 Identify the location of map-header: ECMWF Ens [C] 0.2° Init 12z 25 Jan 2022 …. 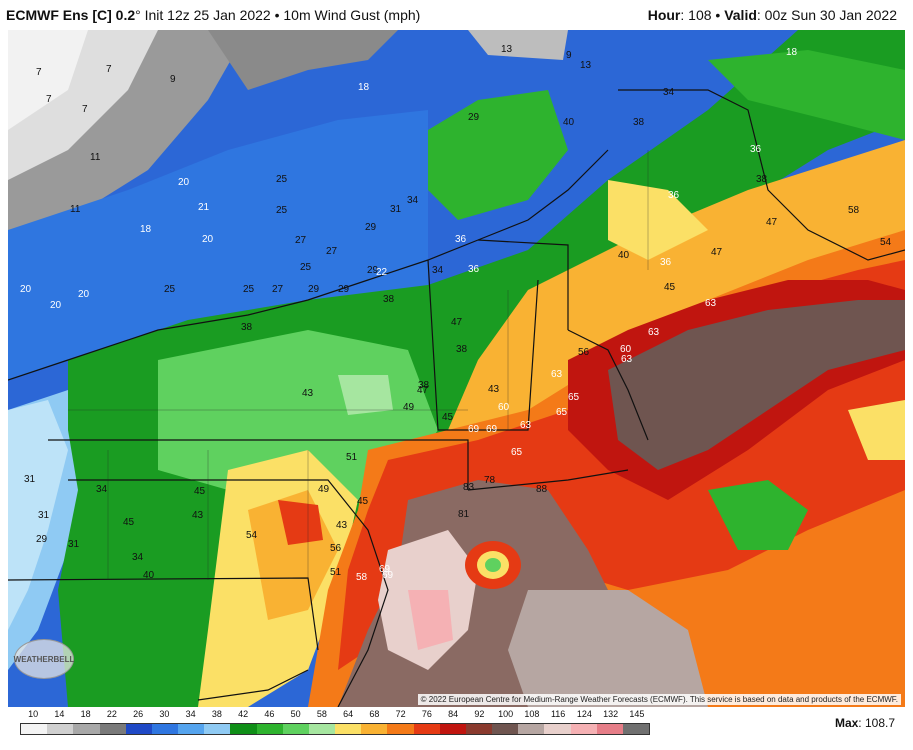
(456, 15).